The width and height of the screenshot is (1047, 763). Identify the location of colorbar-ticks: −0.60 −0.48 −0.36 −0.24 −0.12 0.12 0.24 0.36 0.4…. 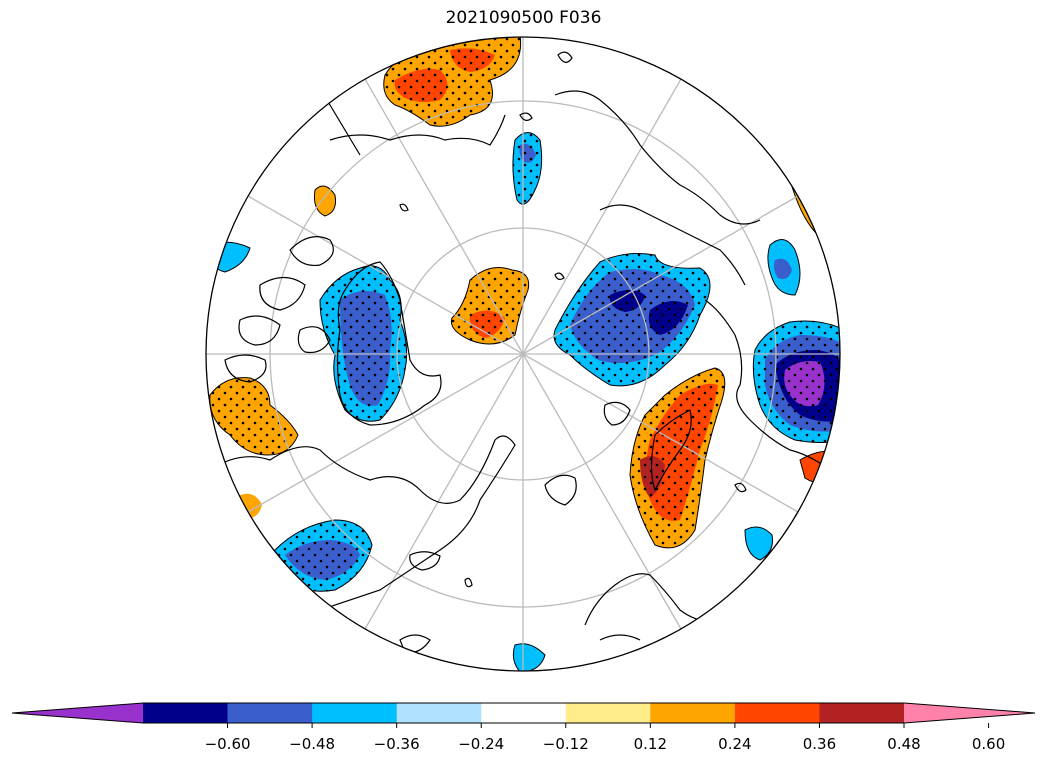
(605, 738).